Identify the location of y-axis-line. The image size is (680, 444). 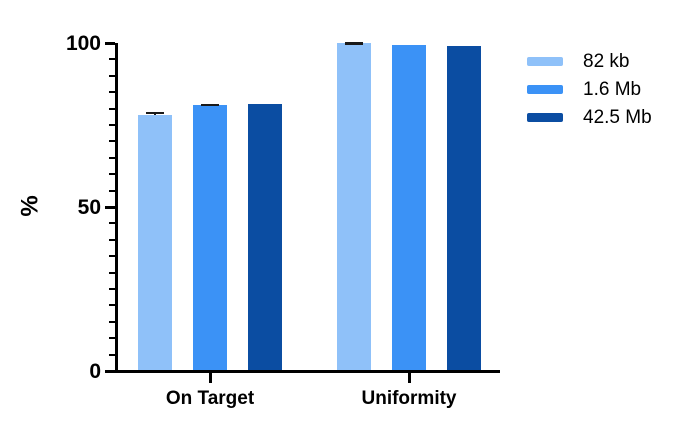
(116, 208).